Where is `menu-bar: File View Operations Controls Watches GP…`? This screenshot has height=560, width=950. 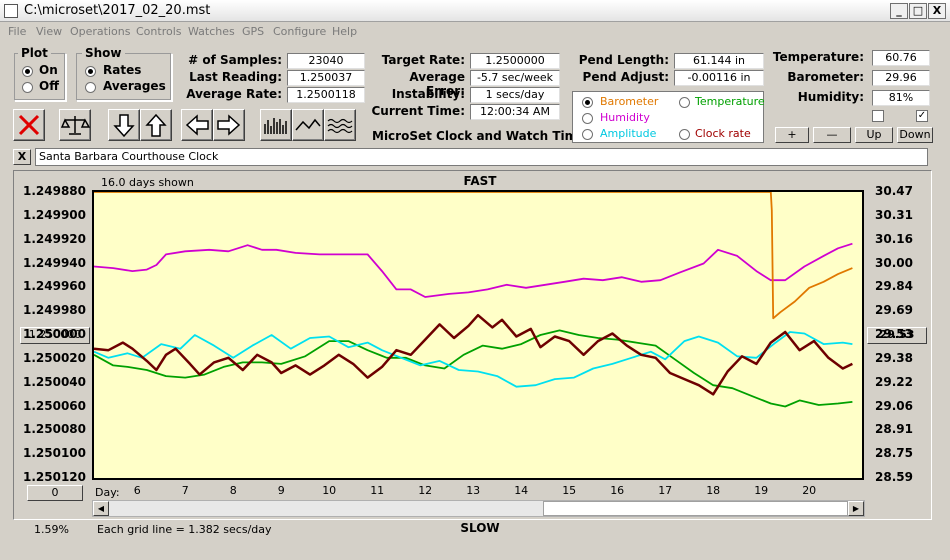 menu-bar: File View Operations Controls Watches GP… is located at coordinates (475, 32).